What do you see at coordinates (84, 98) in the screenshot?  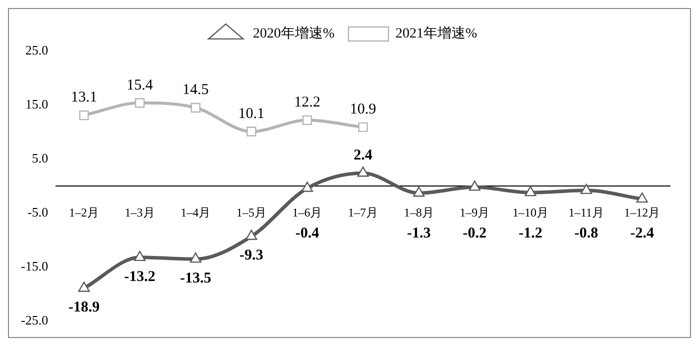 I see `data-label: 13.1` at bounding box center [84, 98].